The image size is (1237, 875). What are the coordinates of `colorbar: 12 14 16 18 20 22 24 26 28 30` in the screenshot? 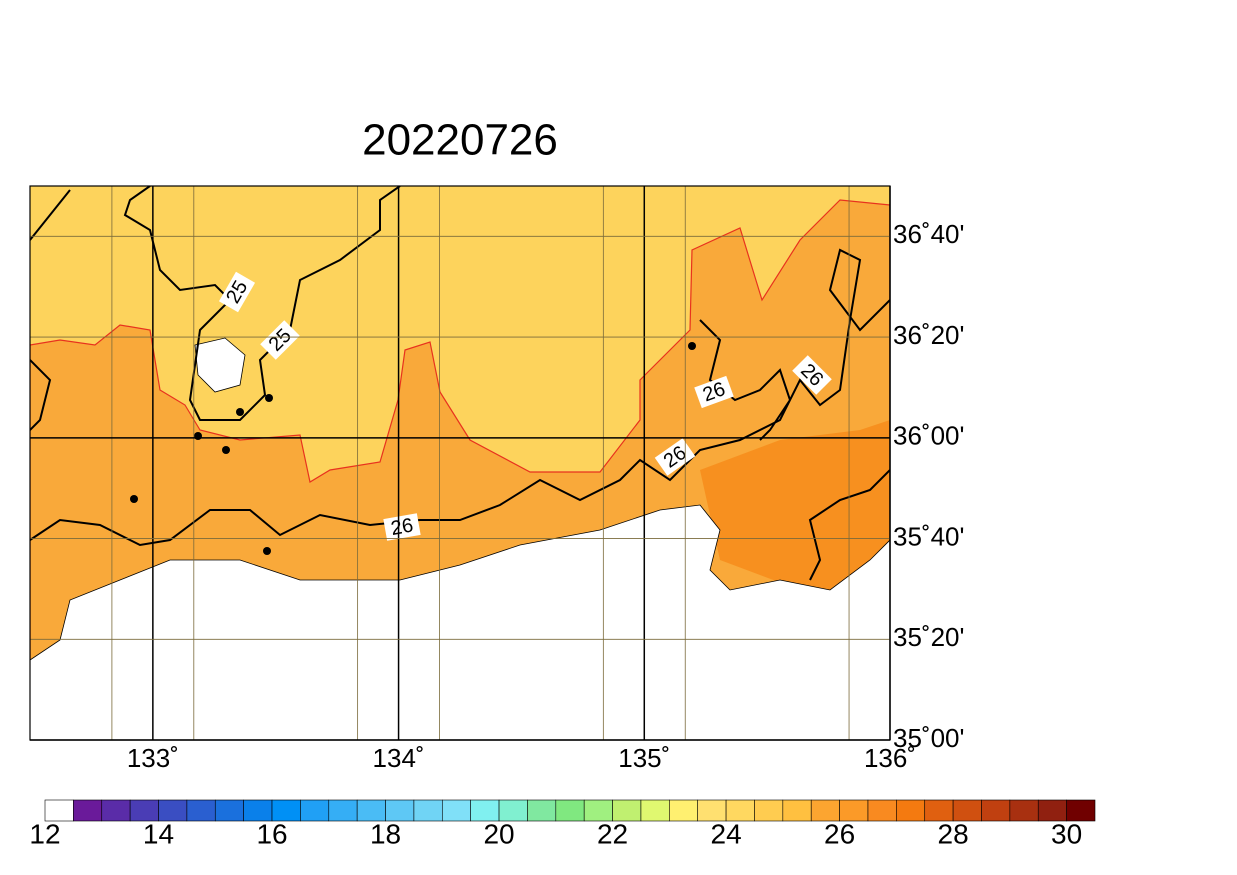 It's located at (562, 824).